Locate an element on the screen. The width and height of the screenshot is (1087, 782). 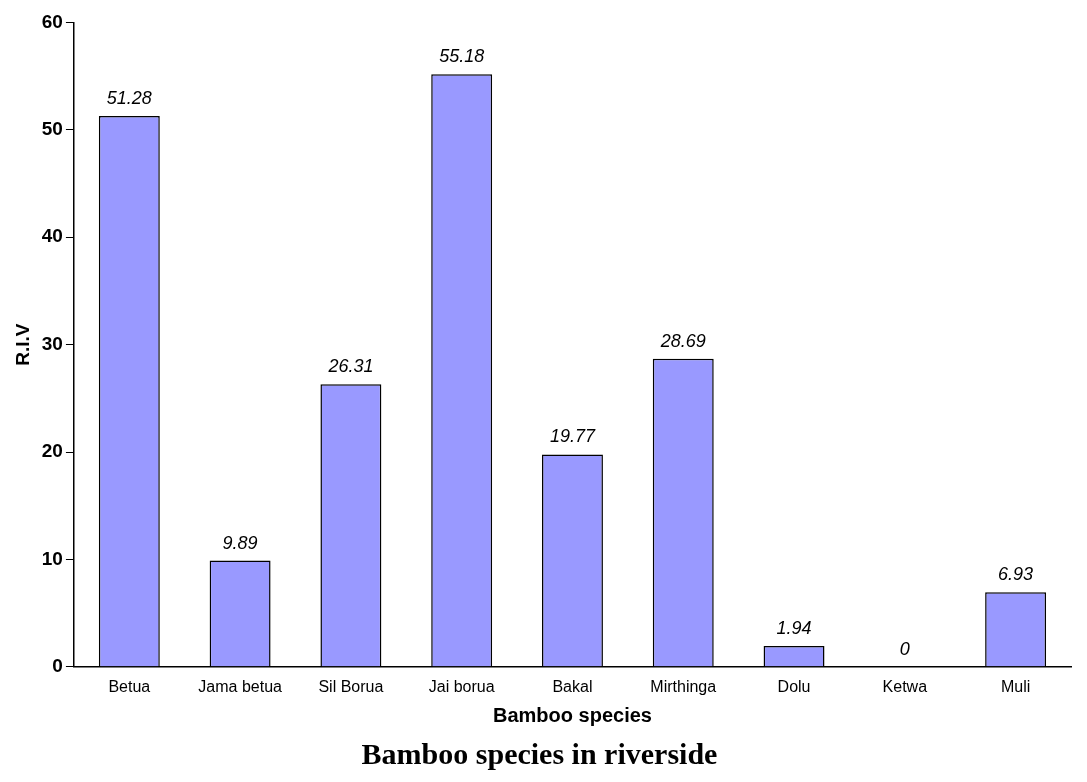
data-label: 9.89 is located at coordinates (240, 542).